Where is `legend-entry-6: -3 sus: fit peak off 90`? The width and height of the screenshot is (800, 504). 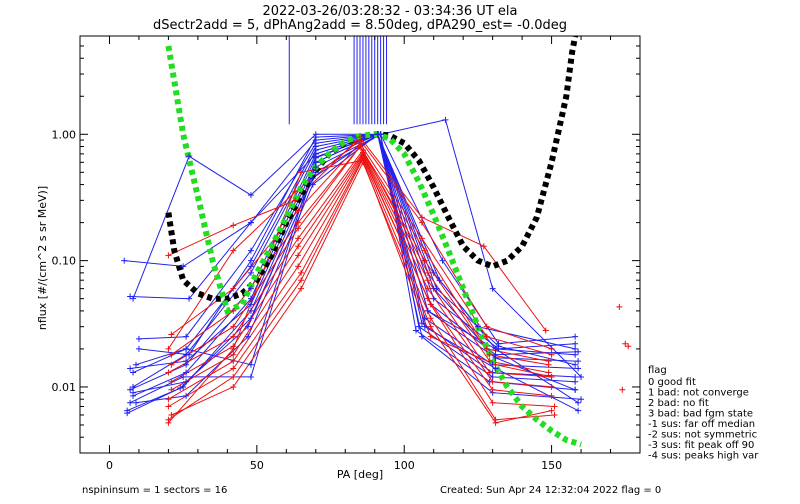
legend-entry-6: -3 sus: fit peak off 90 is located at coordinates (701, 445).